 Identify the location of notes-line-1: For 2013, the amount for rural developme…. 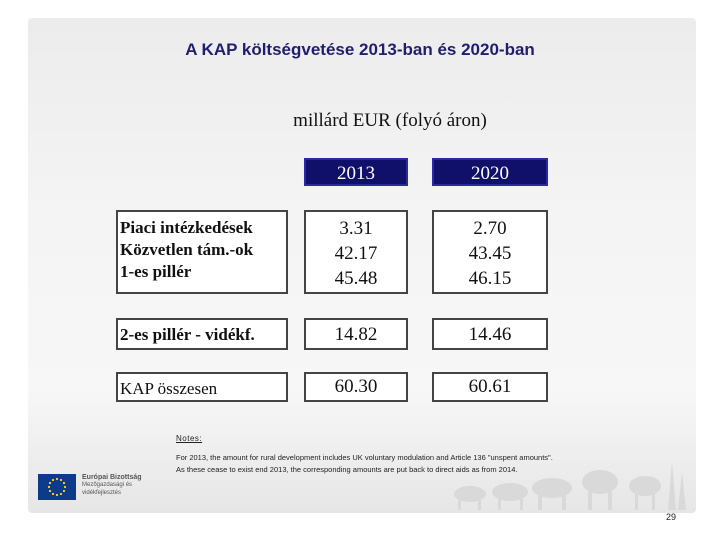
(364, 457).